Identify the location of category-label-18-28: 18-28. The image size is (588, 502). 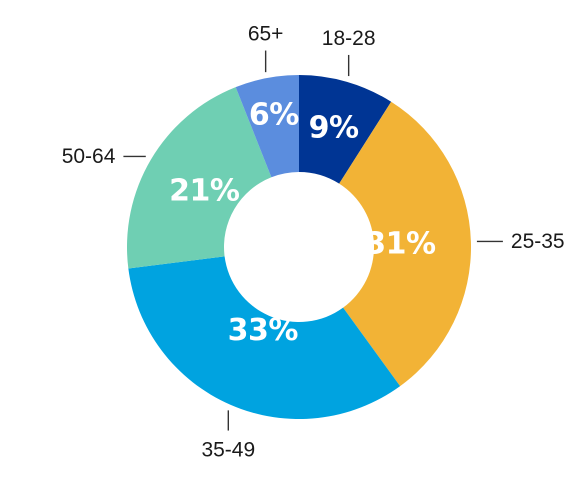
(349, 38).